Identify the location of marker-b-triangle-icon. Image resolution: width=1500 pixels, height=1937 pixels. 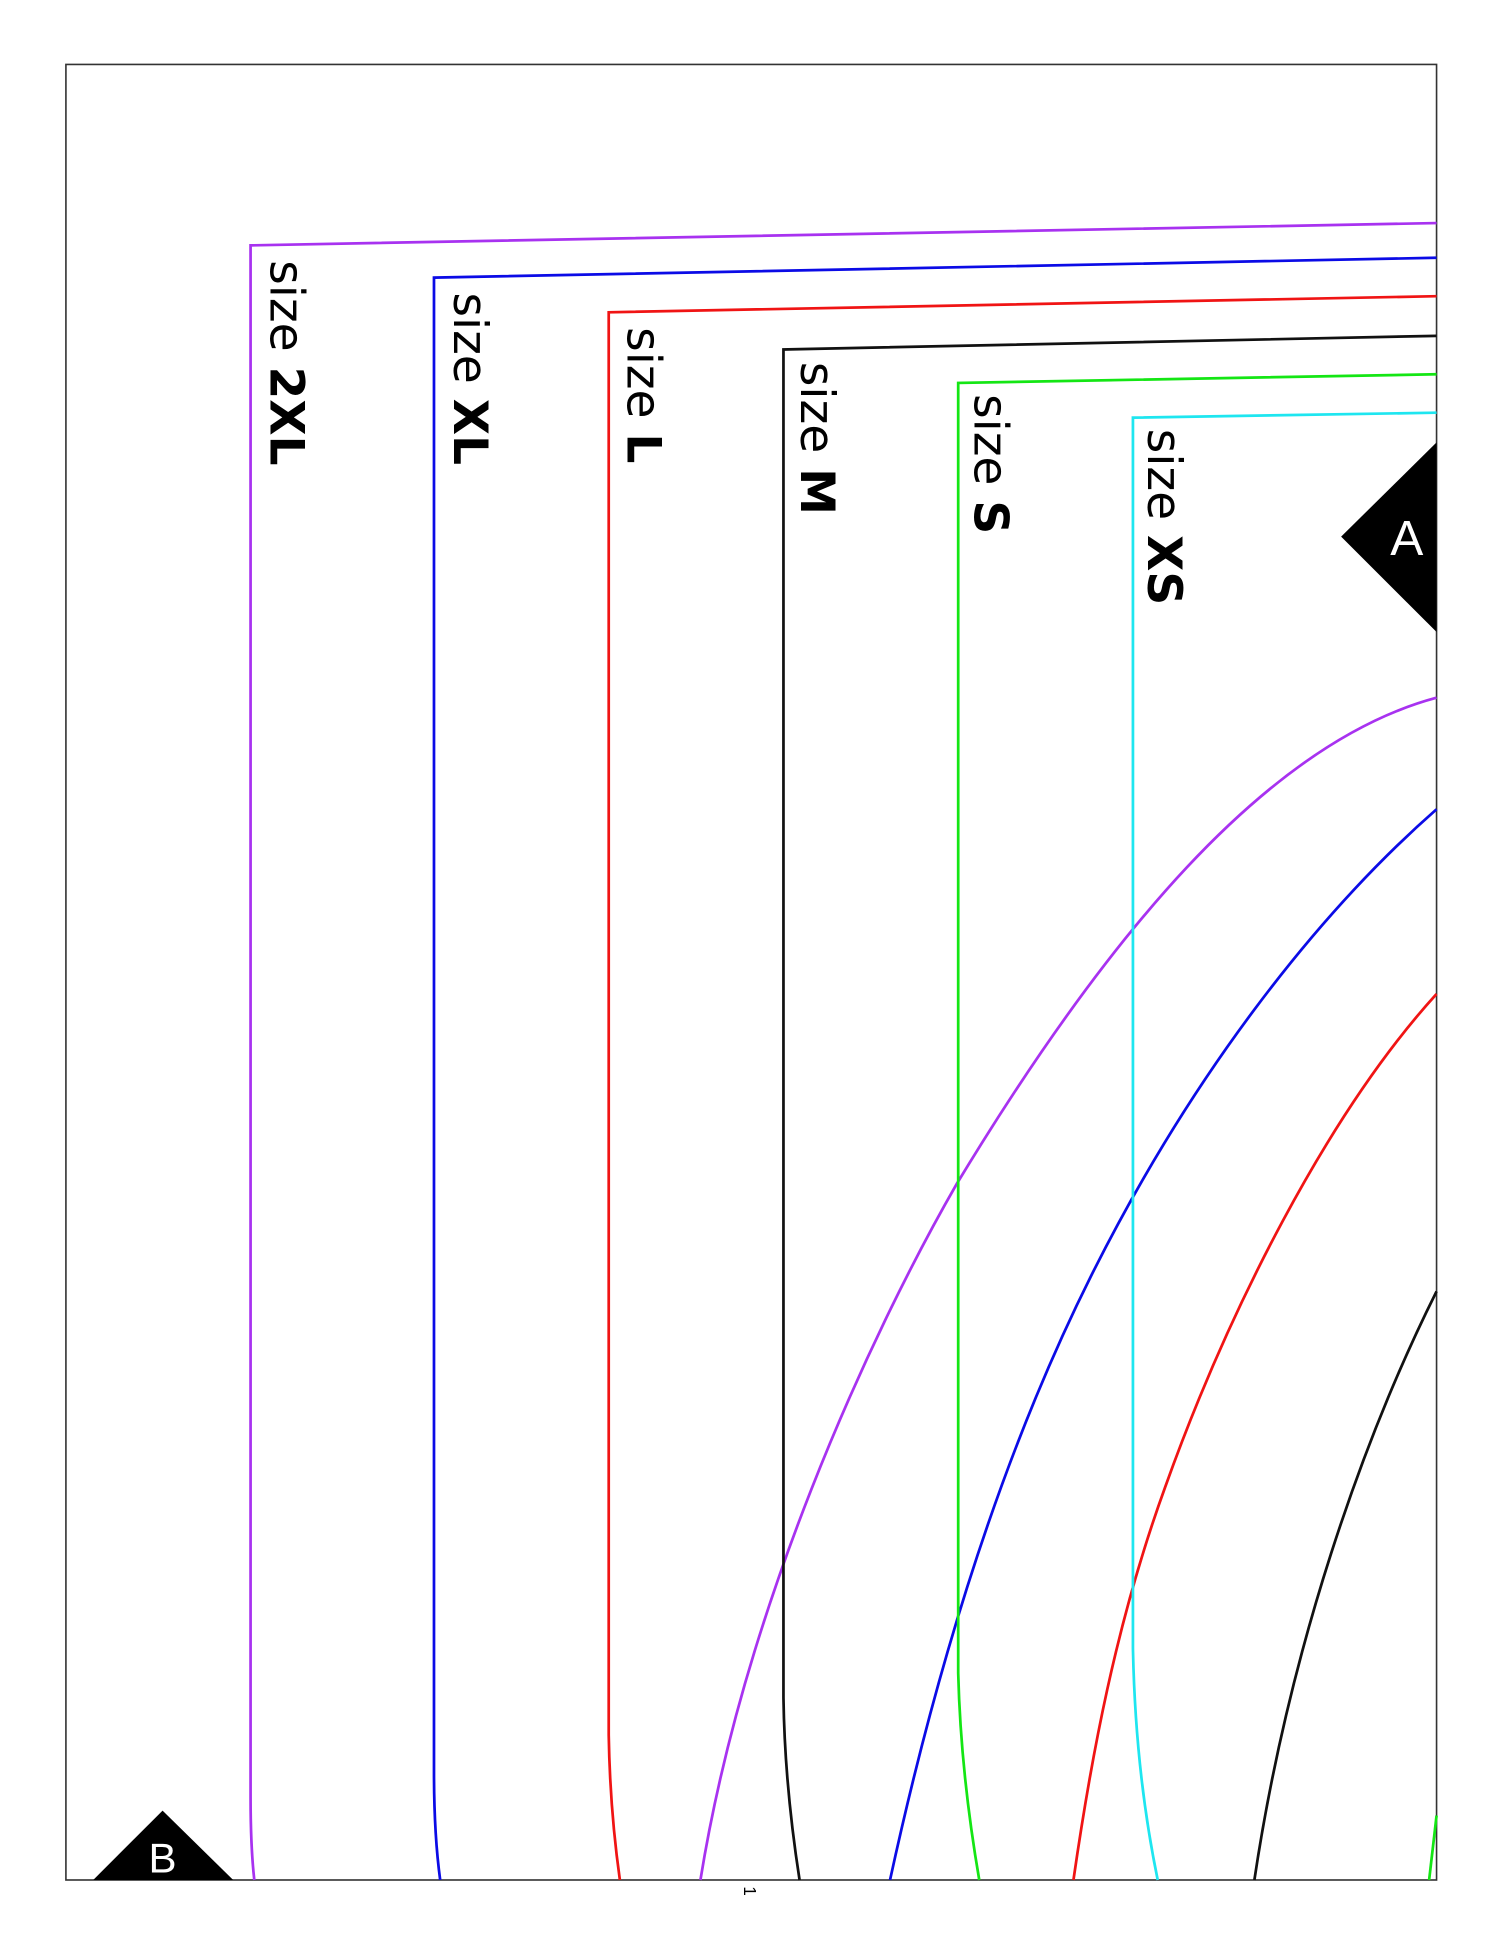
(163, 1845).